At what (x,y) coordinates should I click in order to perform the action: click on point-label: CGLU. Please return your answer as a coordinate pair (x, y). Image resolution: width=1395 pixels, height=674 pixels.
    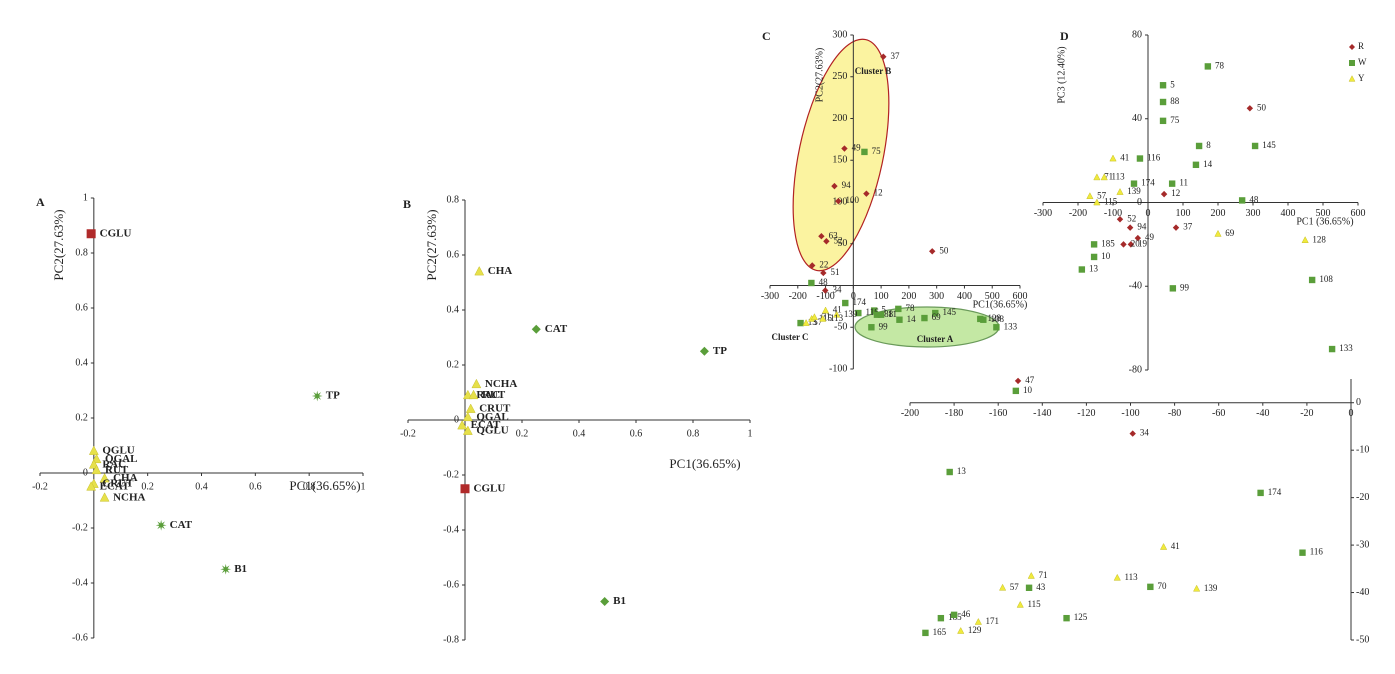
    Looking at the image, I should click on (116, 233).